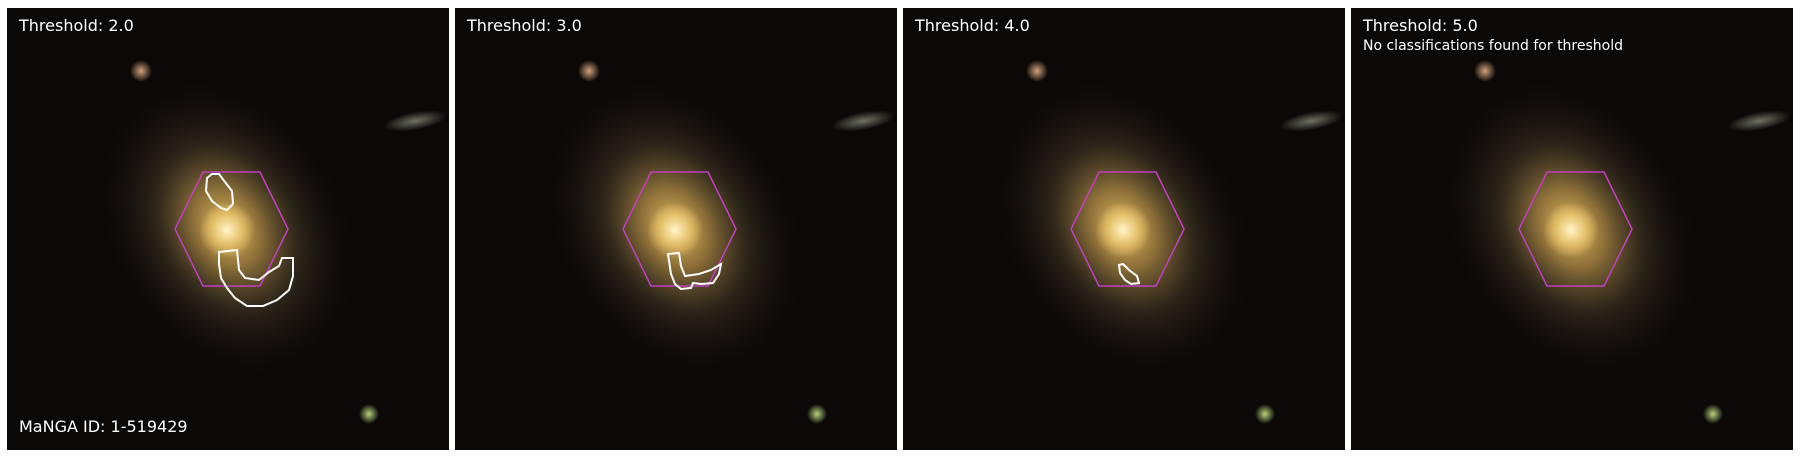 Image resolution: width=1800 pixels, height=457 pixels. What do you see at coordinates (103, 426) in the screenshot?
I see `manga-id-label: MaNGA ID: 1-519429` at bounding box center [103, 426].